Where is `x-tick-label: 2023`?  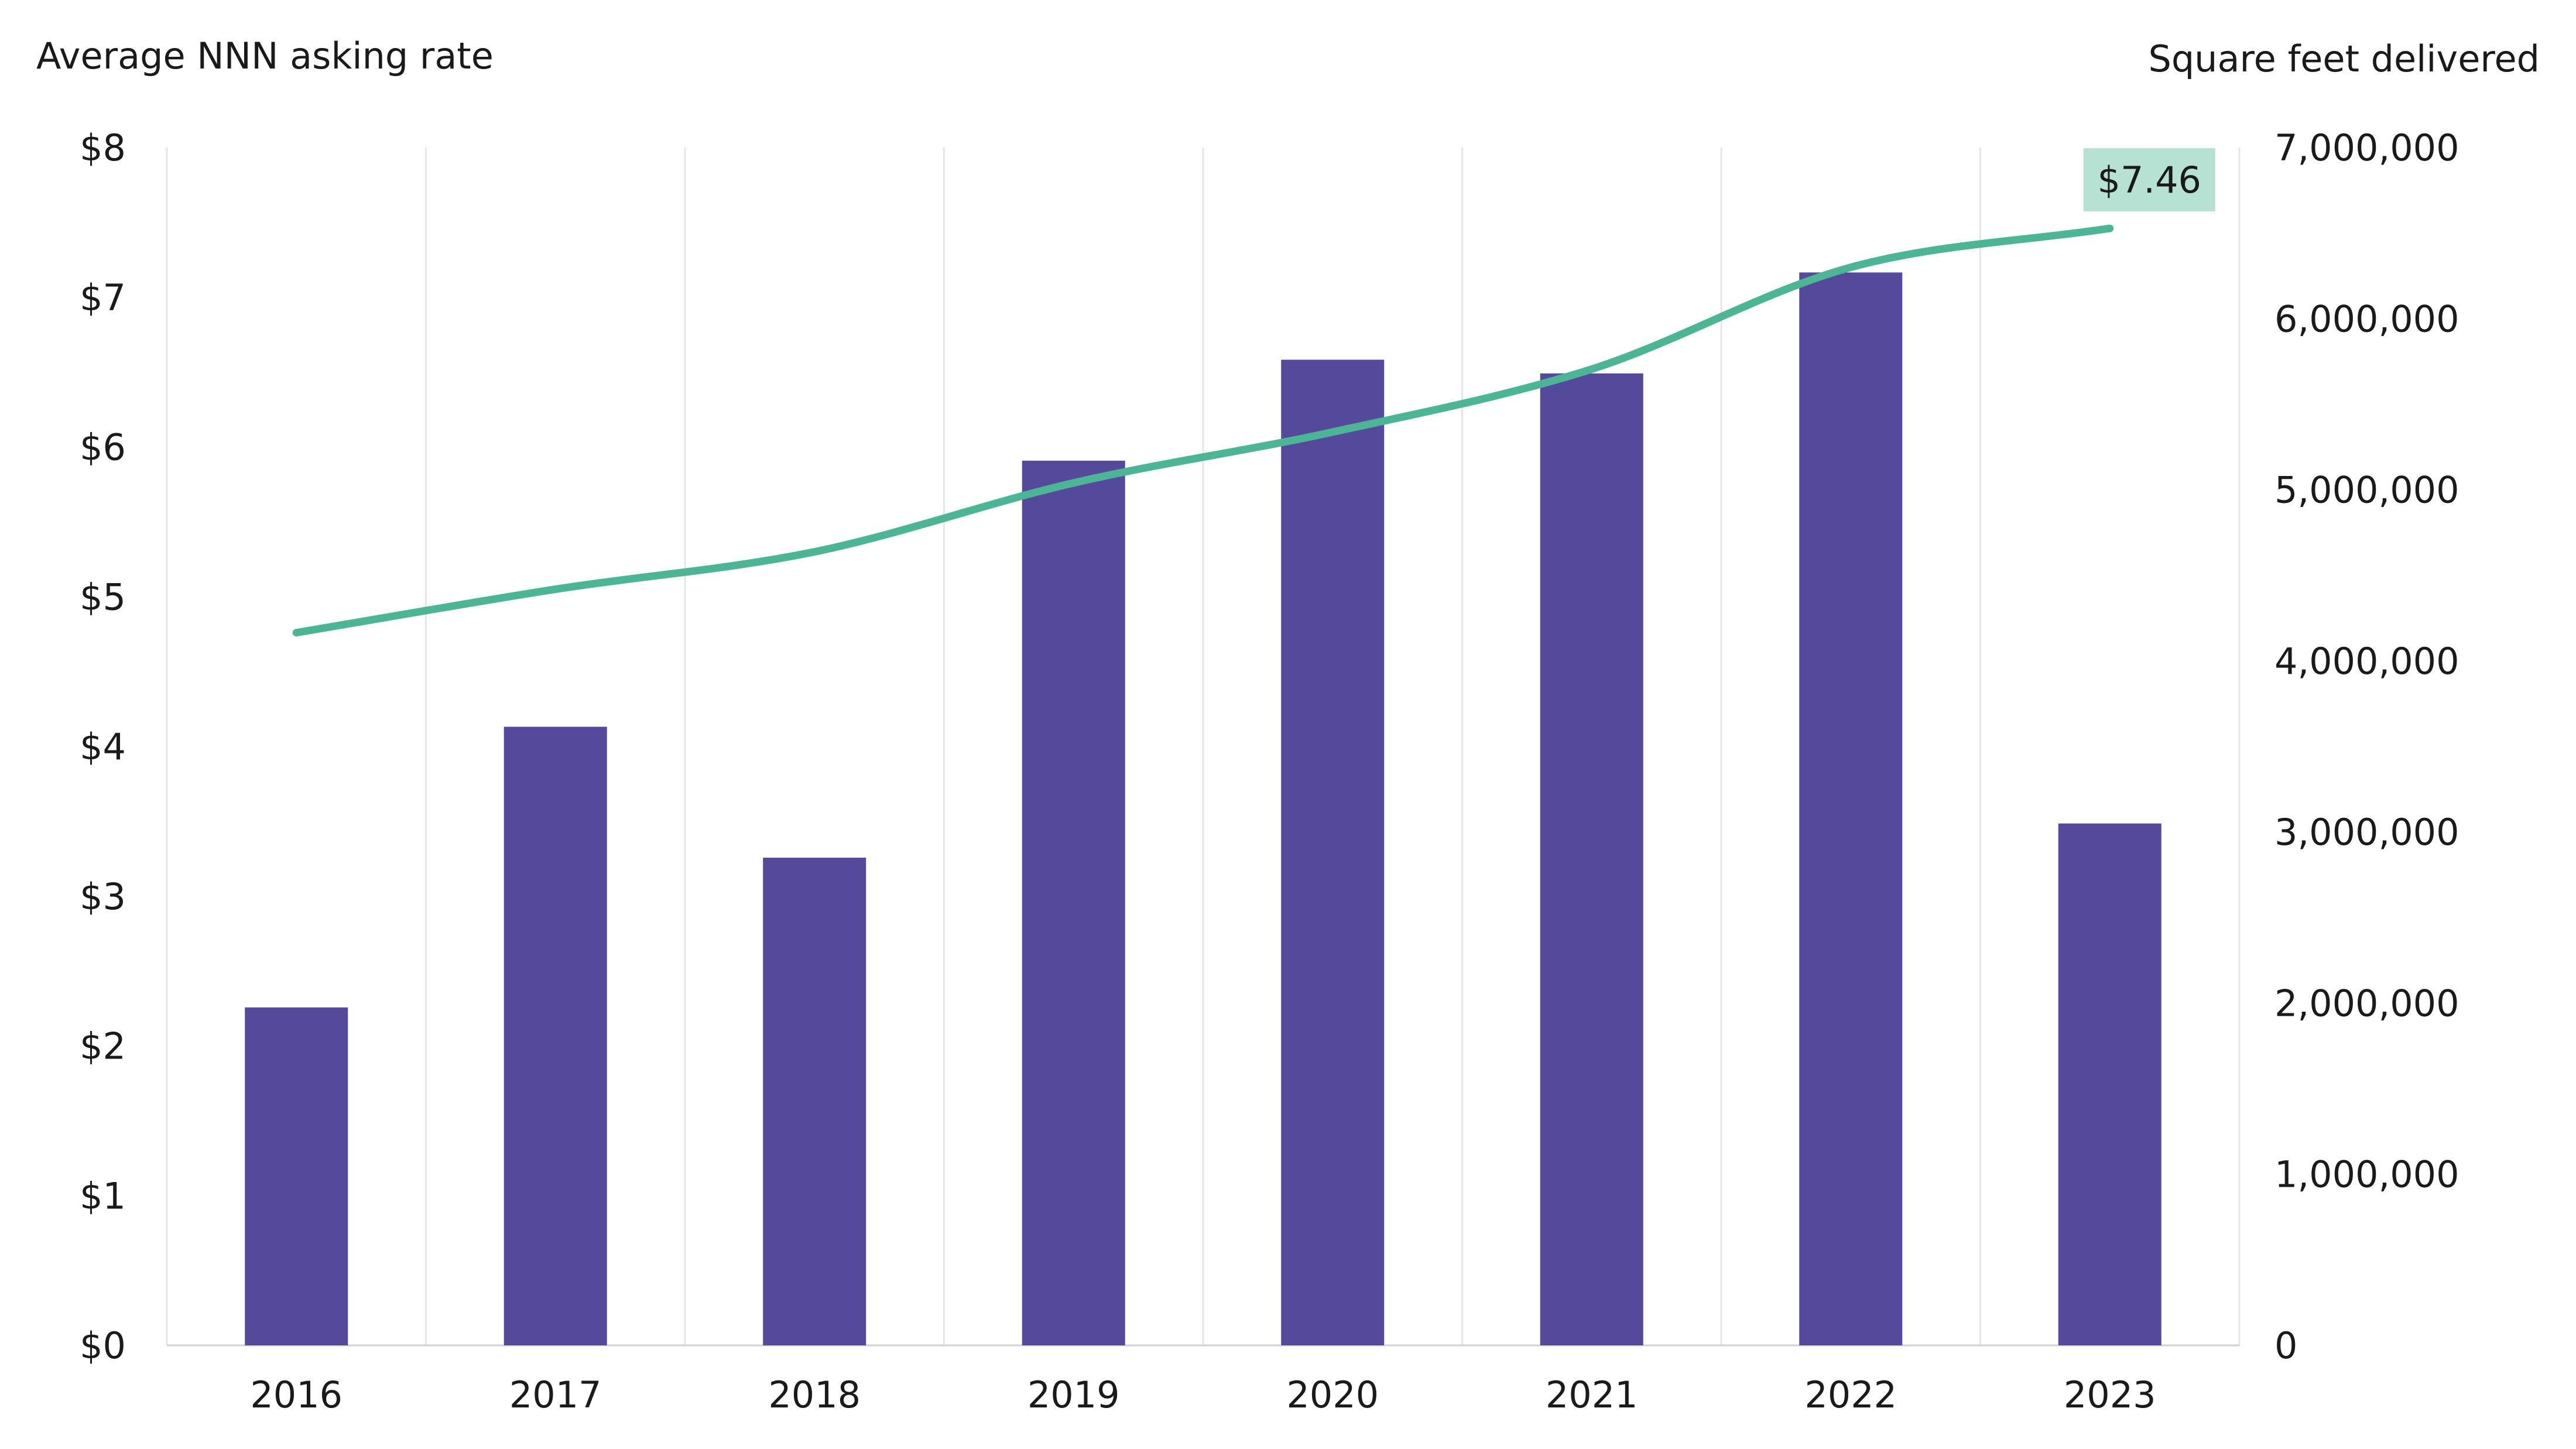 x-tick-label: 2023 is located at coordinates (2110, 1394).